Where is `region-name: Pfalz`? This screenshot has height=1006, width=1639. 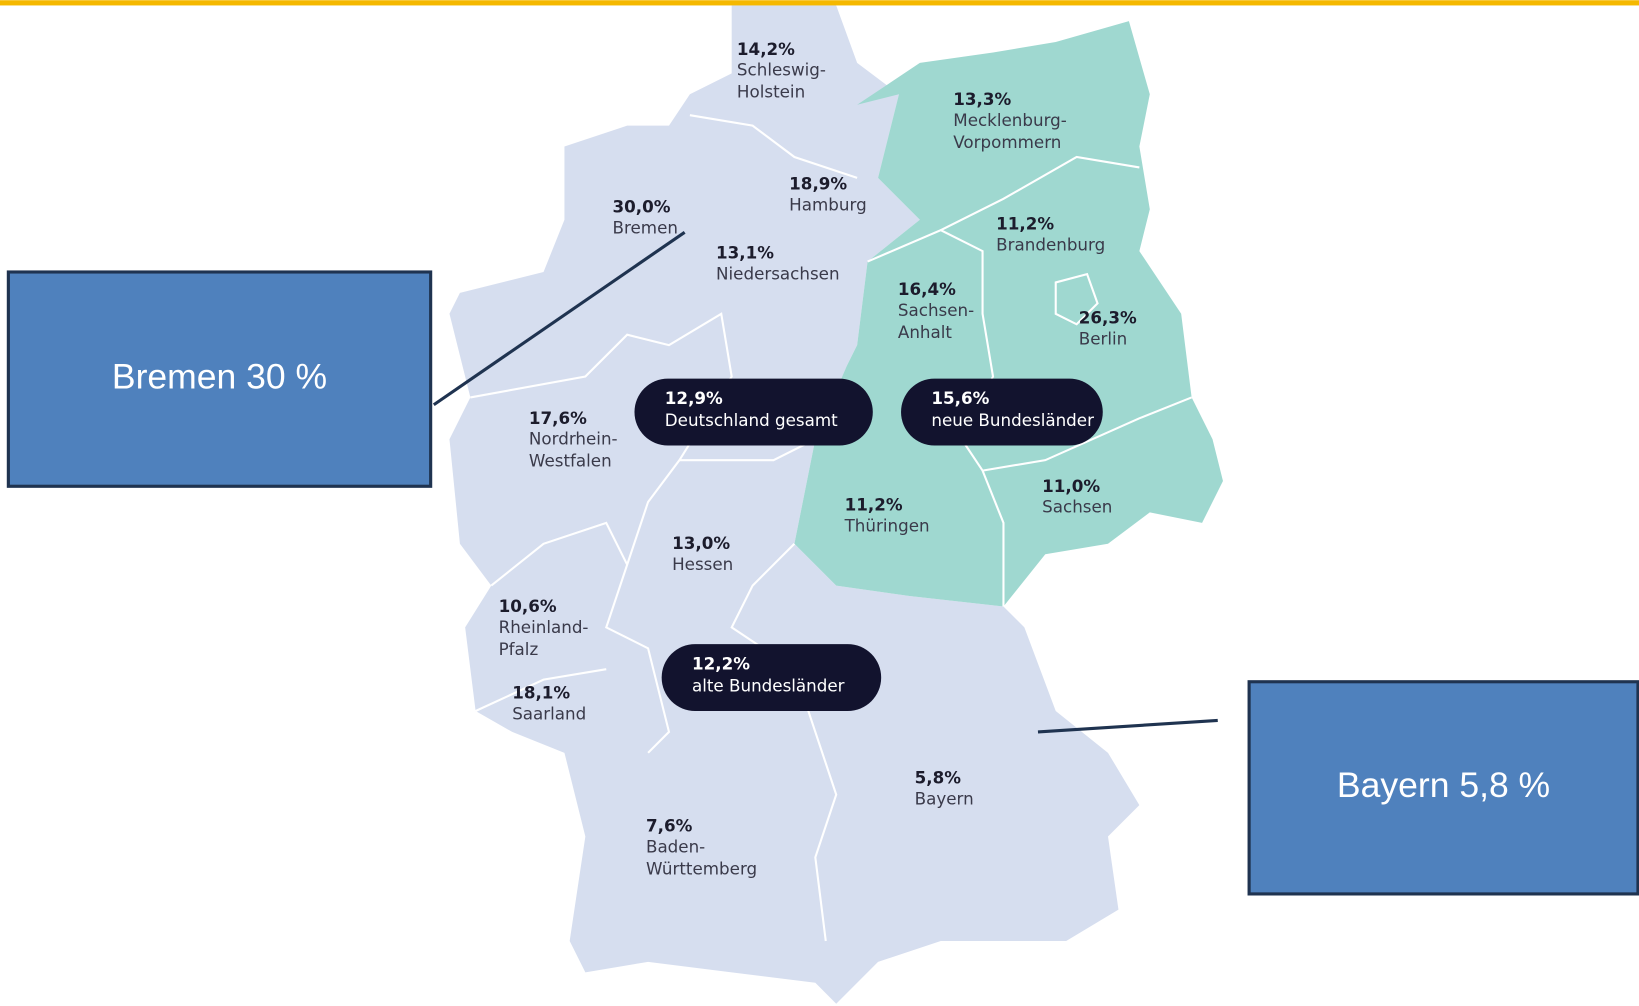
region-name: Pfalz is located at coordinates (519, 649).